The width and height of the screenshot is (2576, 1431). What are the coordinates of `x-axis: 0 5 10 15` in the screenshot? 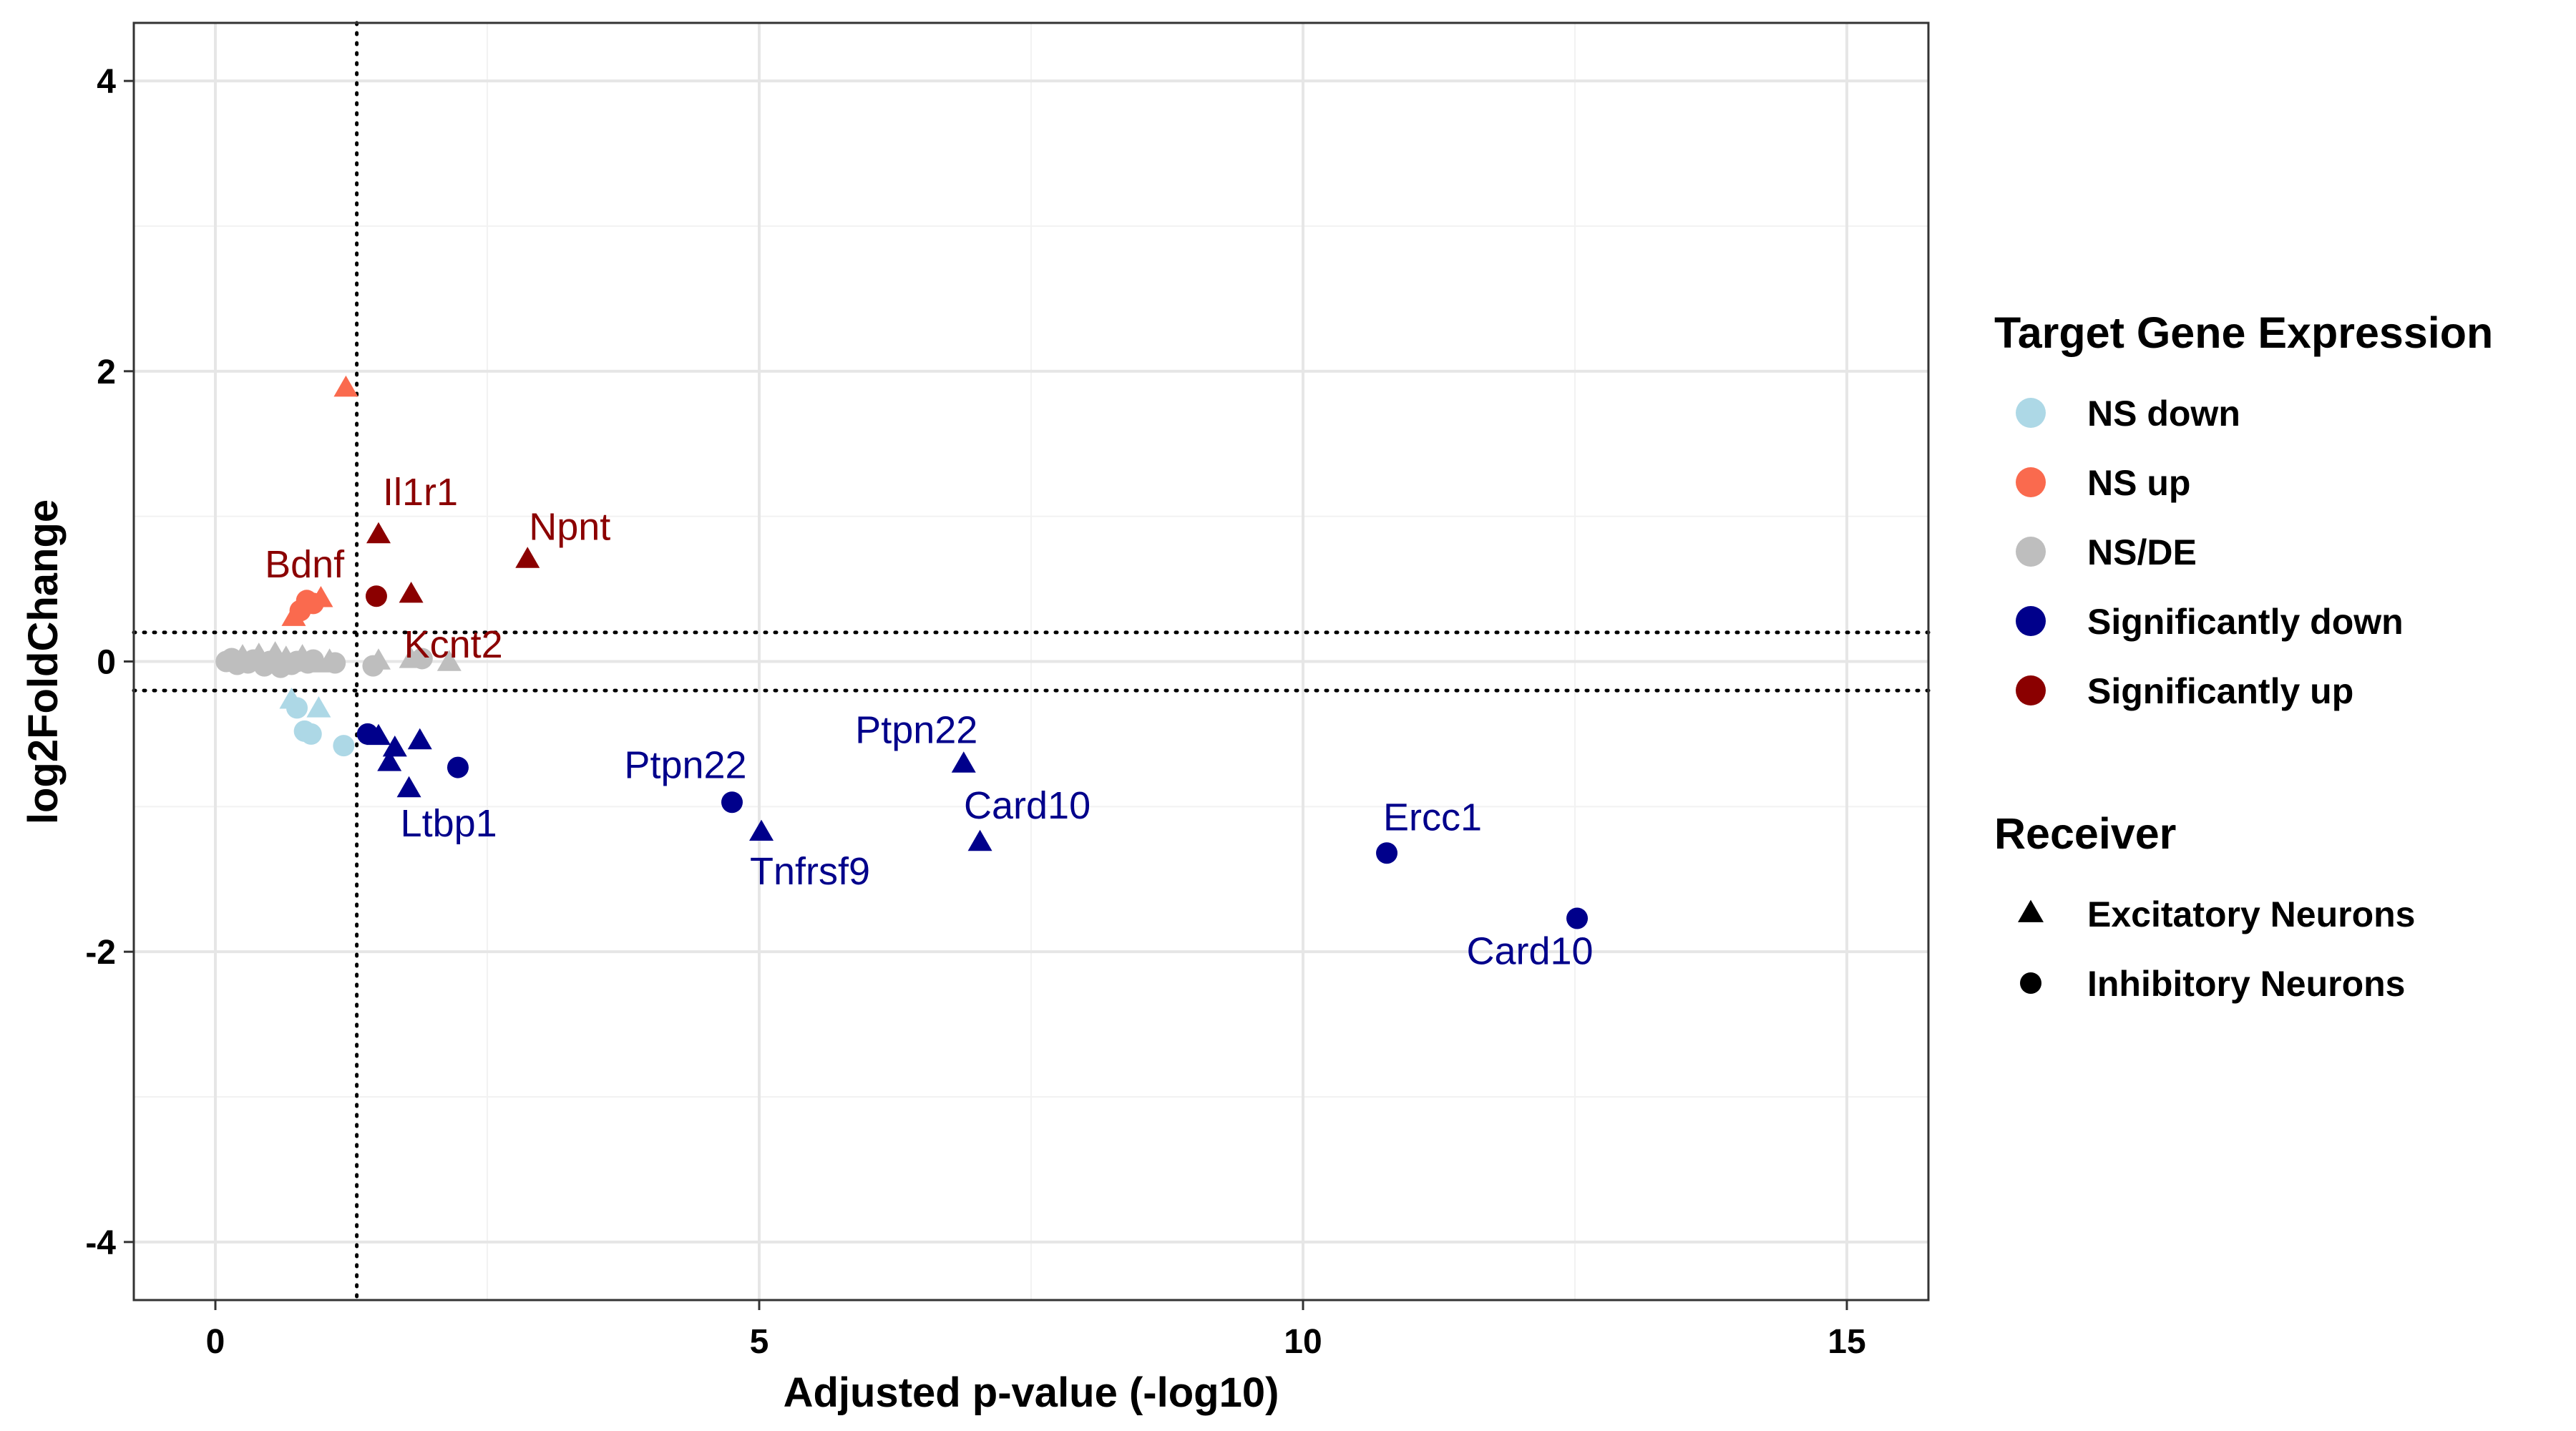 It's located at (1036, 1330).